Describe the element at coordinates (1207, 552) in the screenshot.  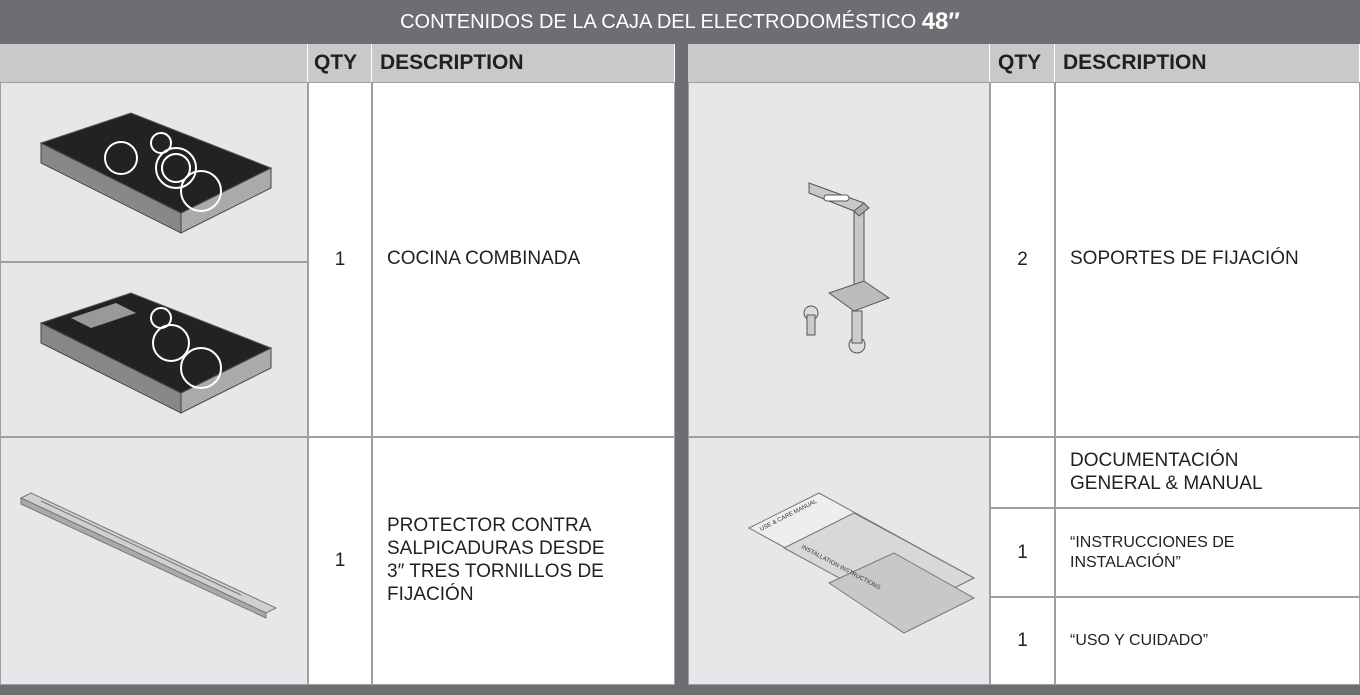
I see `description: “INSTRUCCIONES DE INSTALACIÓN”` at that location.